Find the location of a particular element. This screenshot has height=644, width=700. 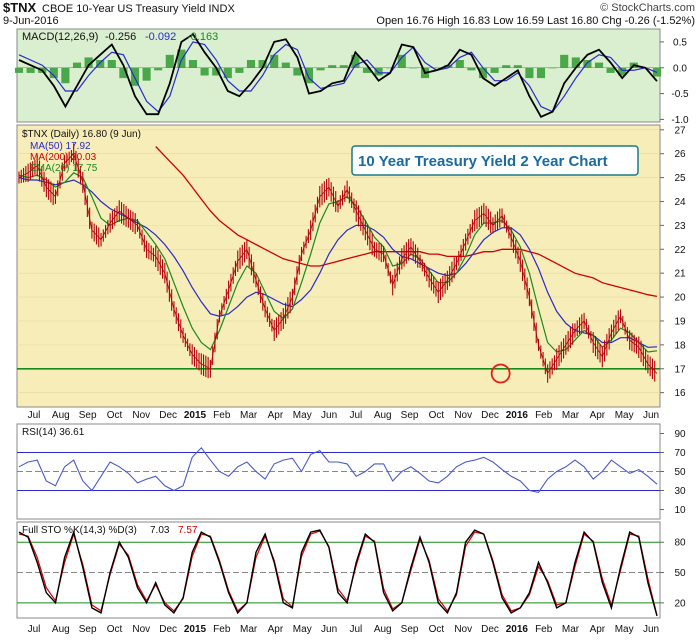

macd-y-tick-label: -0.5 is located at coordinates (680, 94).